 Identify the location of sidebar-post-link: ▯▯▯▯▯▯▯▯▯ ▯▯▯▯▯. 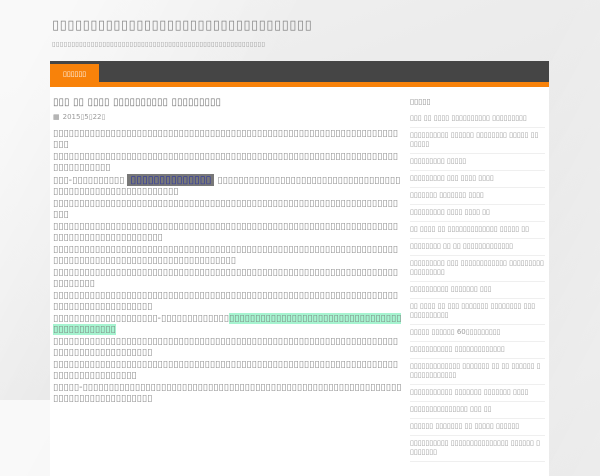
(438, 161).